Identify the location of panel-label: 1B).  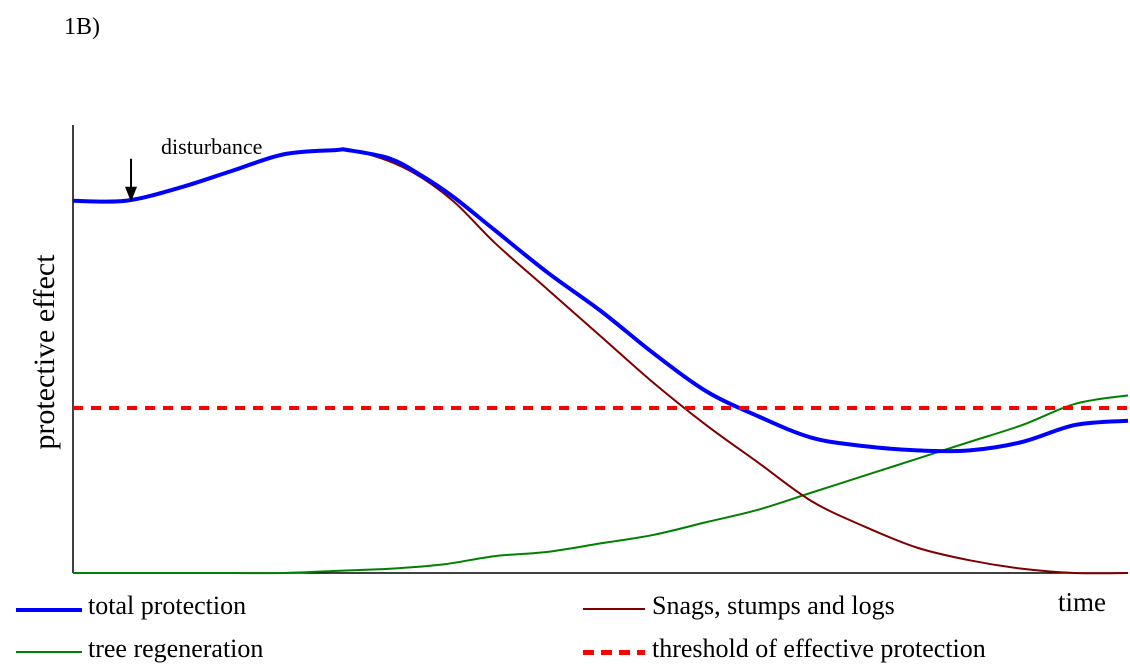
(82, 27).